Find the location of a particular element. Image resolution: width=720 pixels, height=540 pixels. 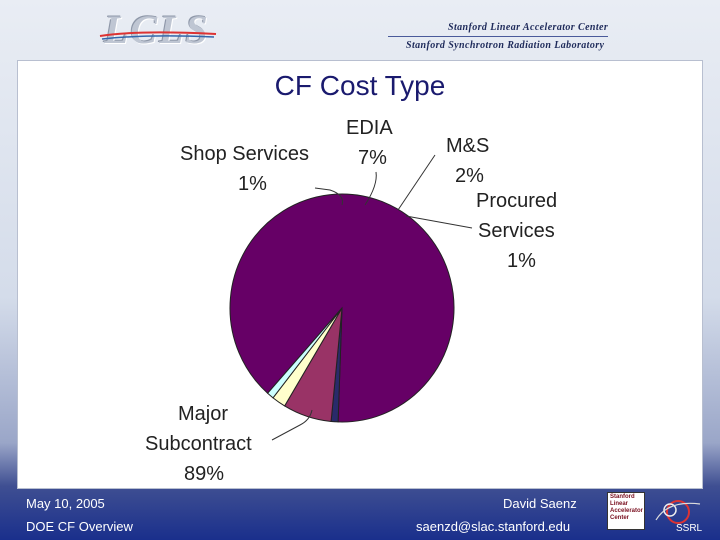

pie-slice-procured-services is located at coordinates (304, 353).